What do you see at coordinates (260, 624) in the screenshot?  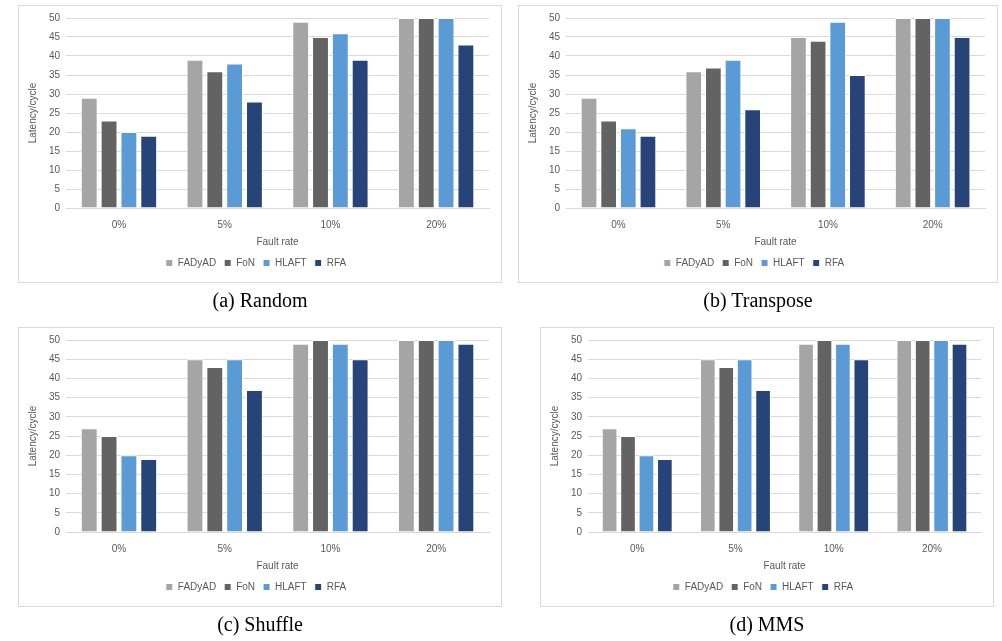 I see `text: (c) Shuffle` at bounding box center [260, 624].